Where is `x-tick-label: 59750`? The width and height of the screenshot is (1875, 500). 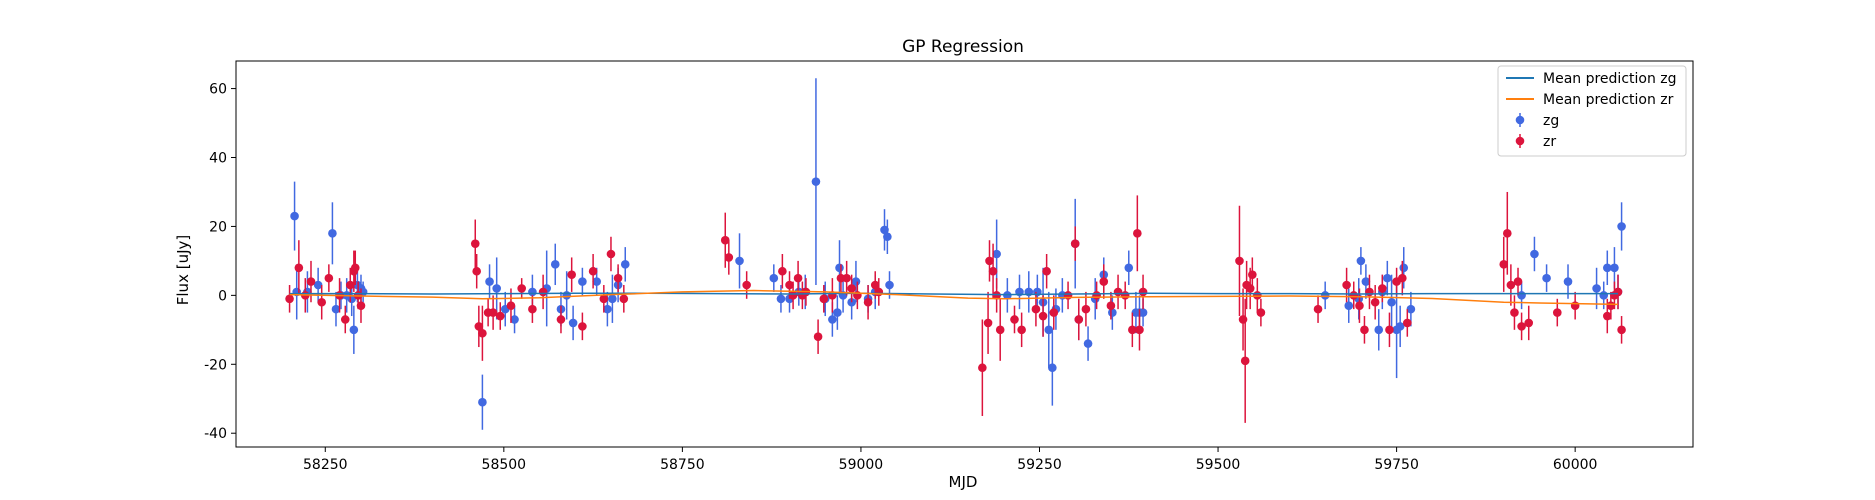
x-tick-label: 59750 is located at coordinates (1396, 465).